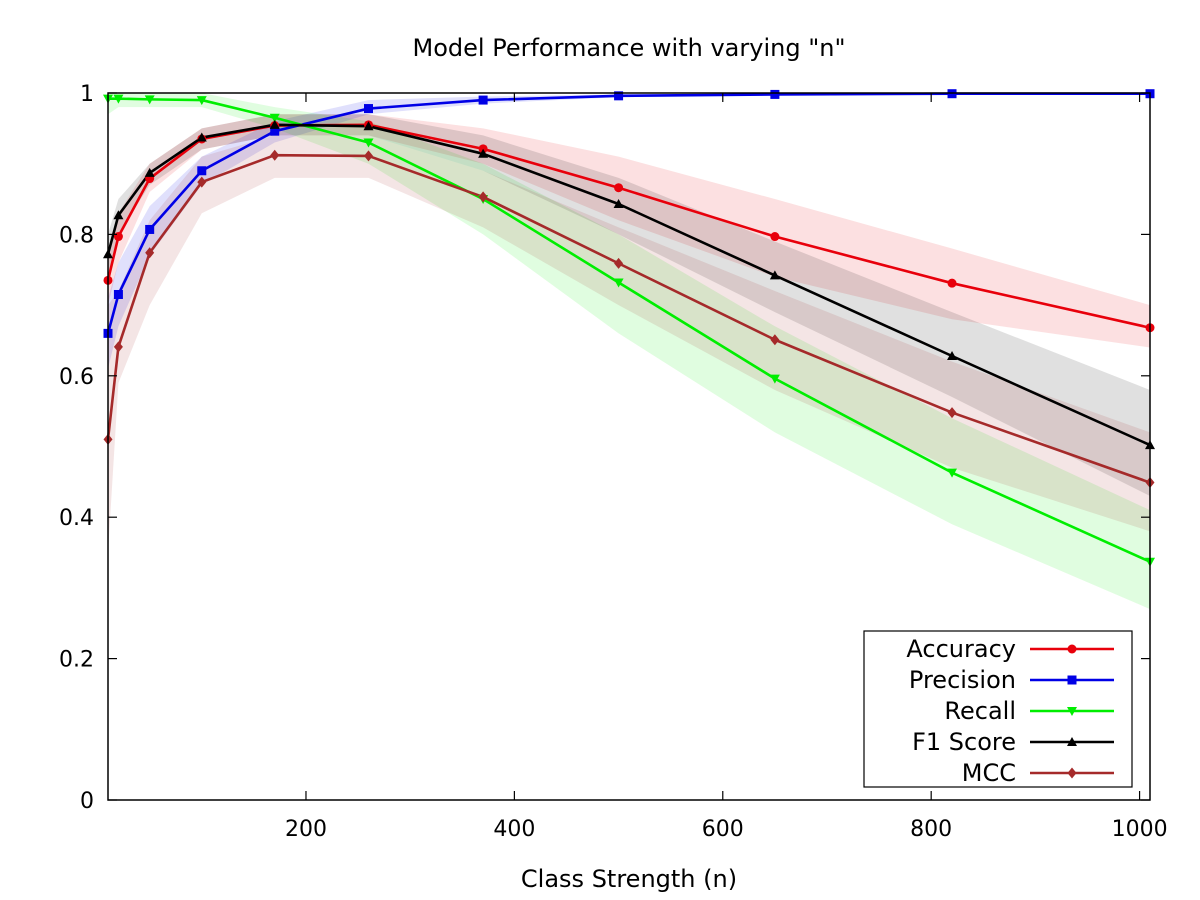 This screenshot has height=900, width=1200. I want to click on legend-label-precision: Precision, so click(962, 680).